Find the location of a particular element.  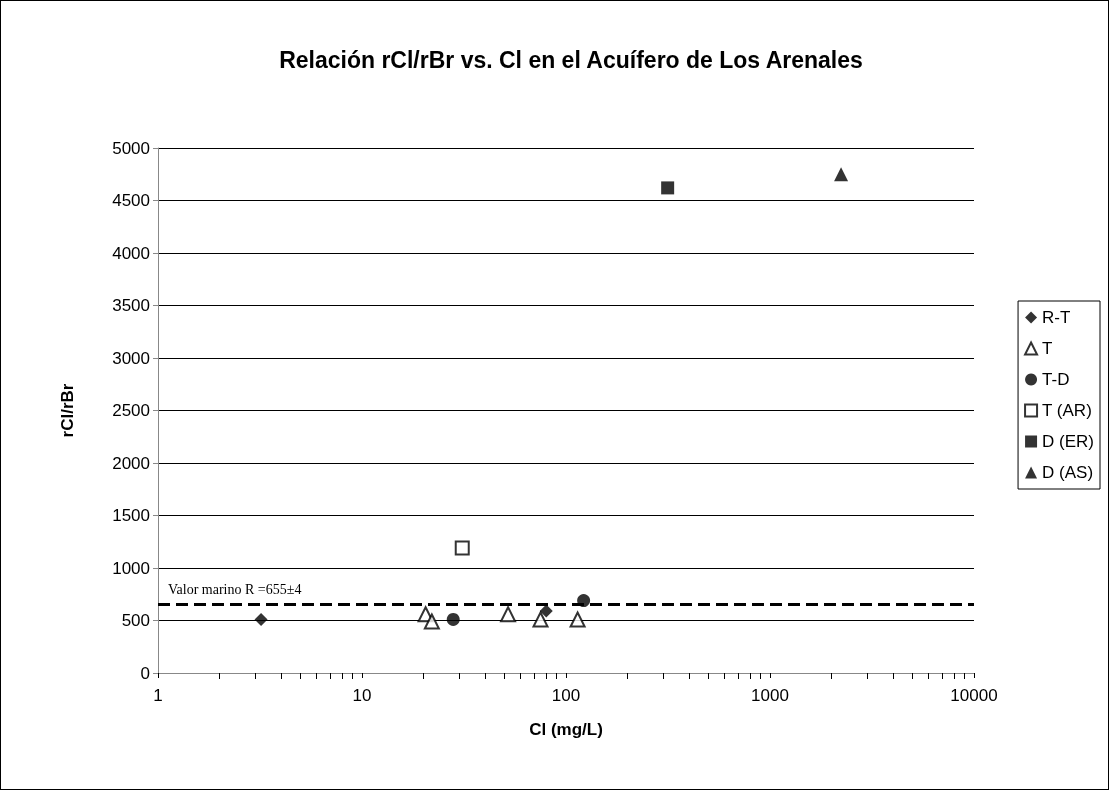

y-tick-label: 2000 is located at coordinates (131, 463).